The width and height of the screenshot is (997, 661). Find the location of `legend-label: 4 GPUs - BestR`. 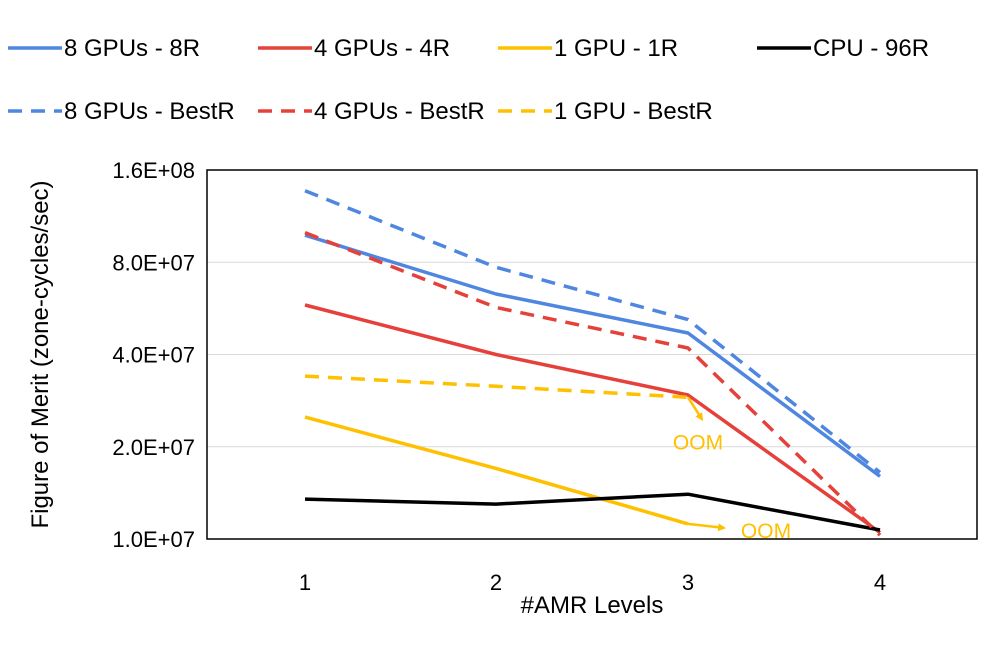

legend-label: 4 GPUs - BestR is located at coordinates (399, 111).